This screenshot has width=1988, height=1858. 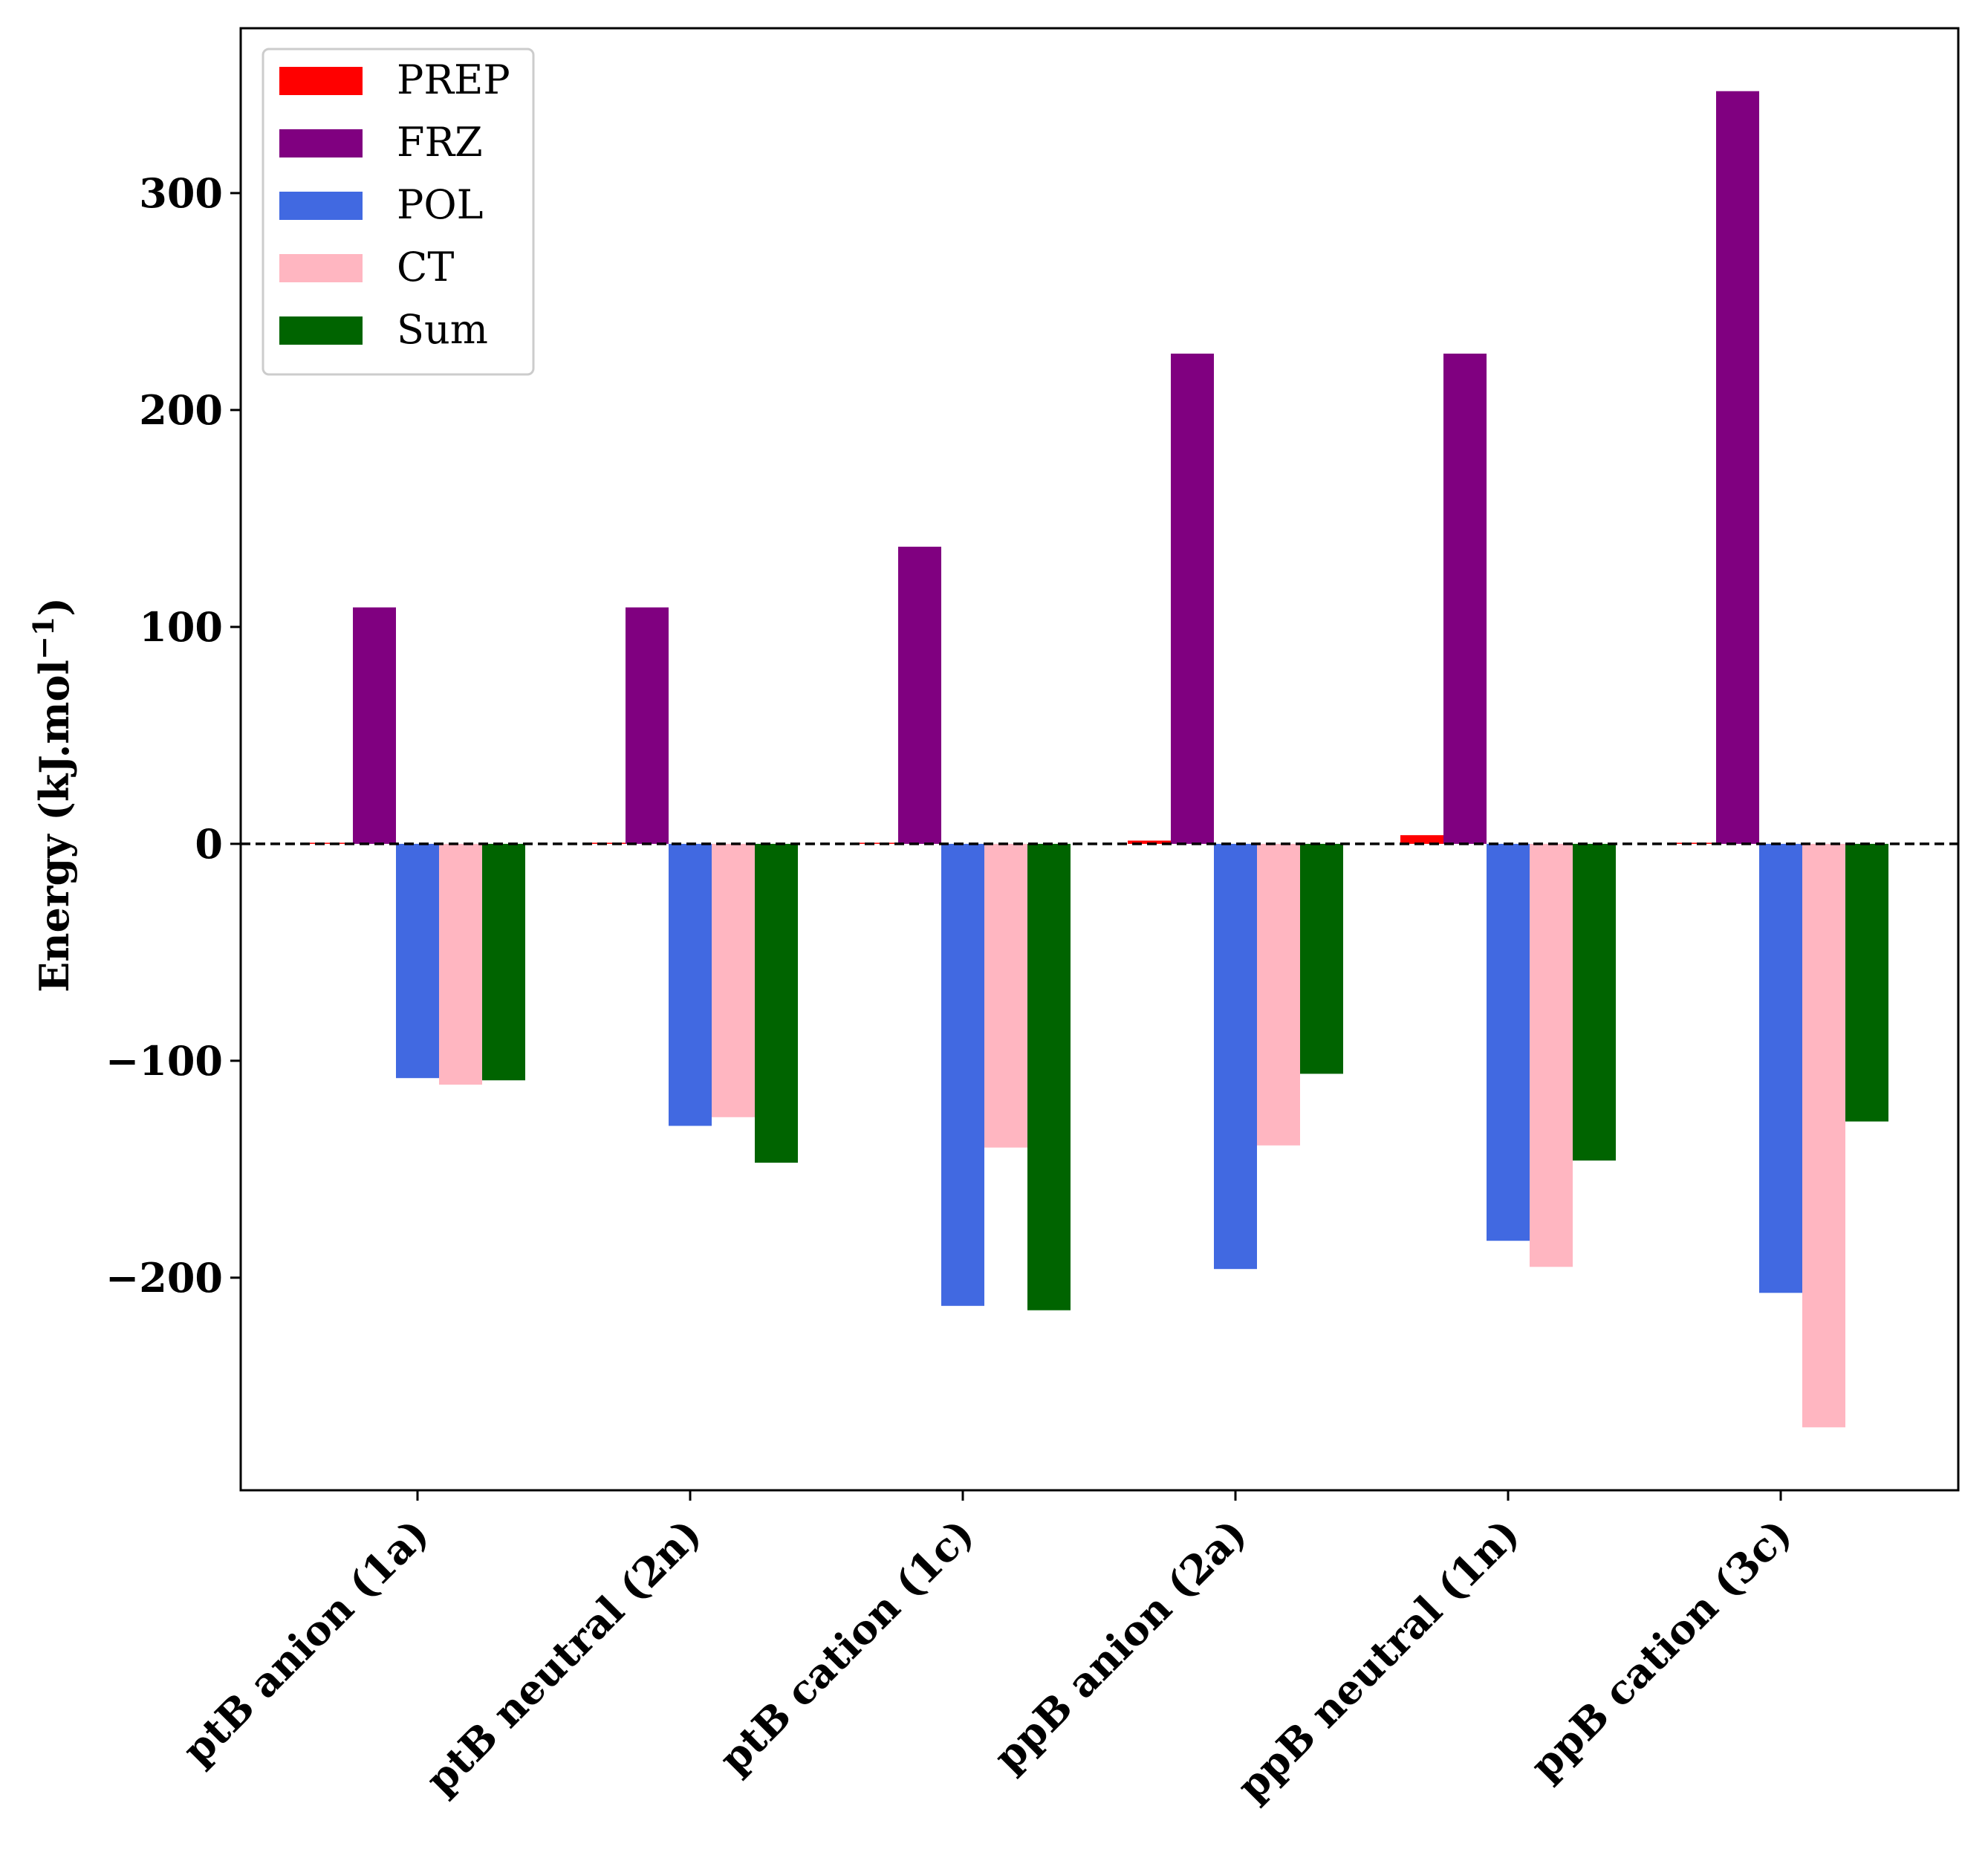 What do you see at coordinates (173, 735) in the screenshot?
I see `y-axis: −200 −100 0 100 200 300` at bounding box center [173, 735].